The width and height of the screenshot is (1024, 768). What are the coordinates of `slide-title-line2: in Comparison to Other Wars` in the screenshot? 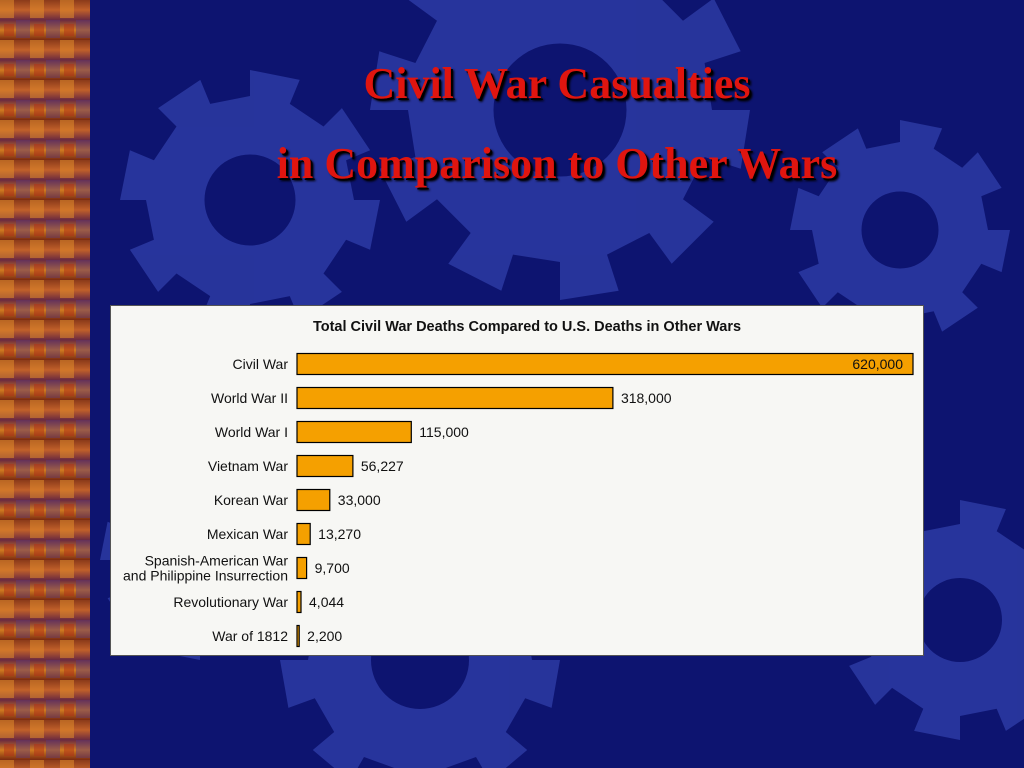 It's located at (557, 163).